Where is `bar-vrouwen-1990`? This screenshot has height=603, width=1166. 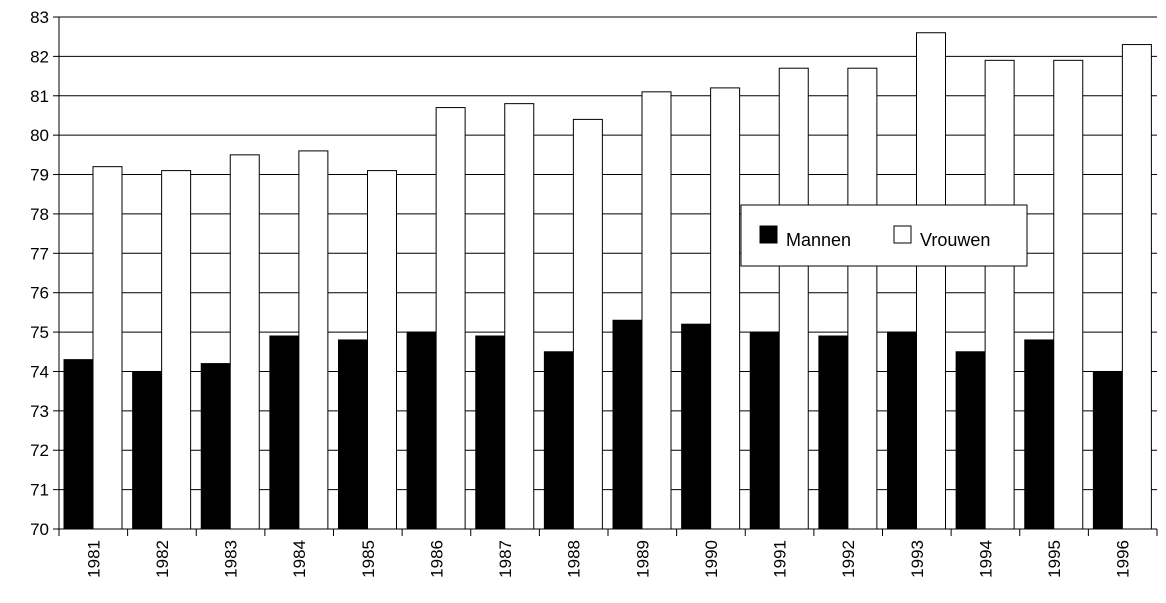 bar-vrouwen-1990 is located at coordinates (725, 308).